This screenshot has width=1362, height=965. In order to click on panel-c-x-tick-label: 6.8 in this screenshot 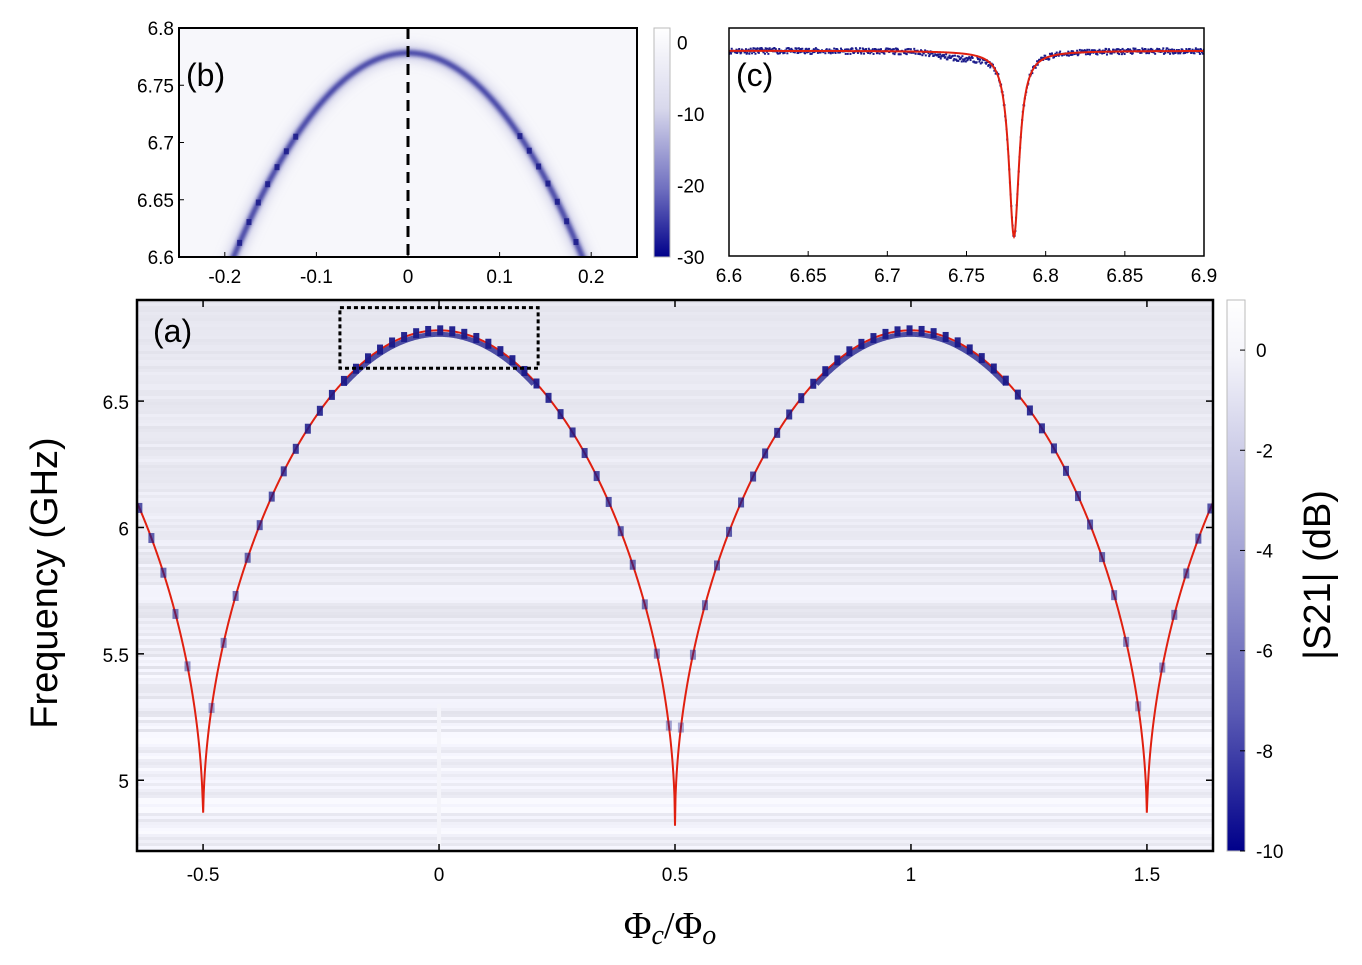, I will do `click(1045, 276)`.